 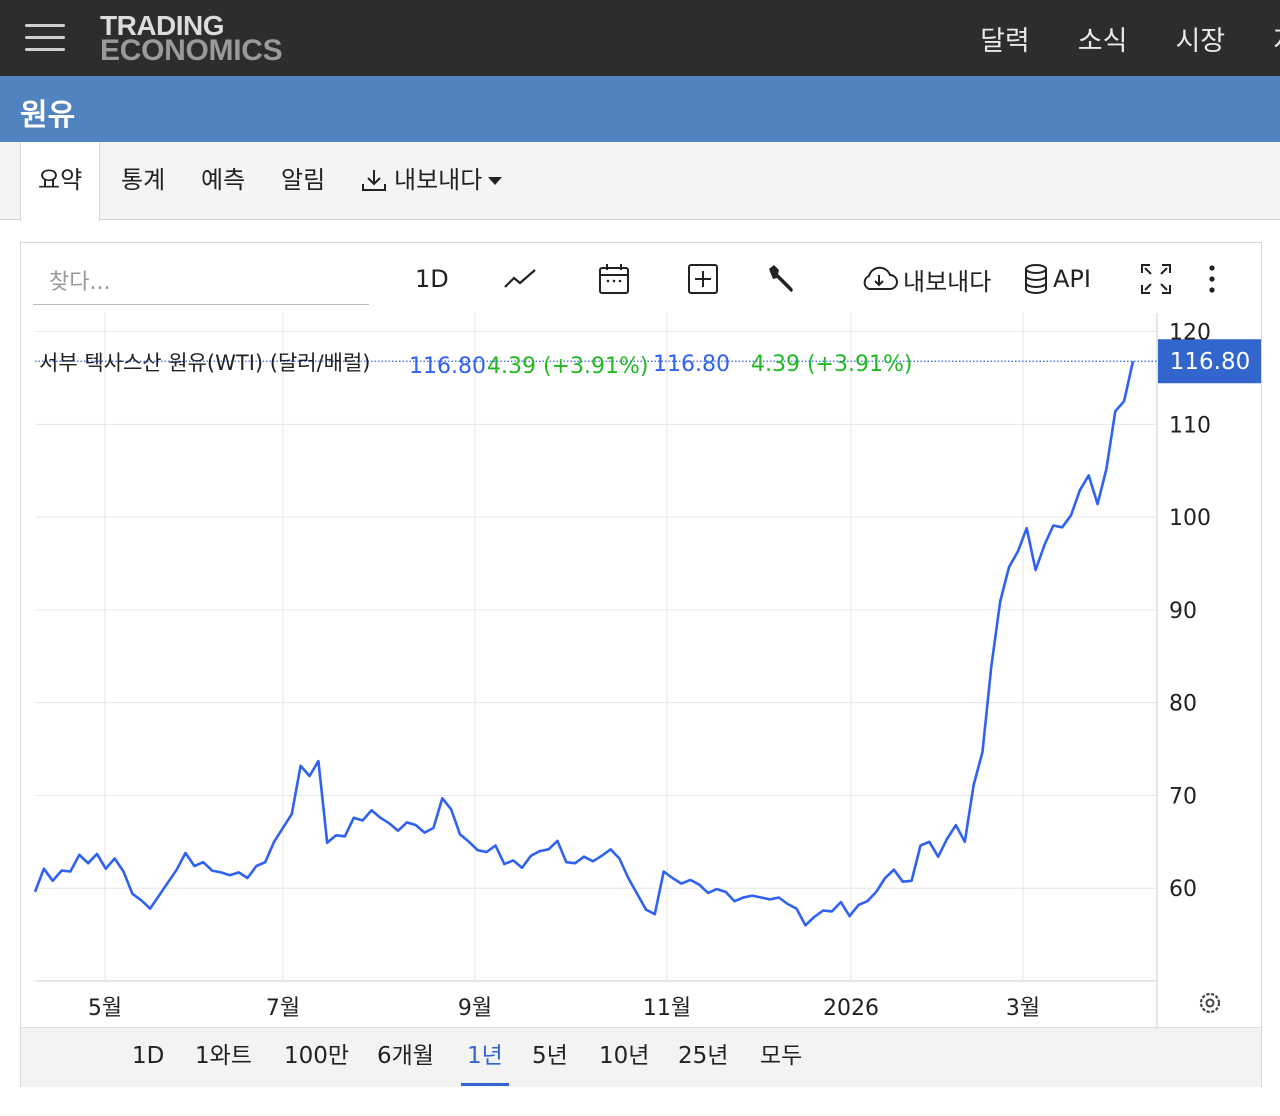 I want to click on customize-button, so click(x=781, y=279).